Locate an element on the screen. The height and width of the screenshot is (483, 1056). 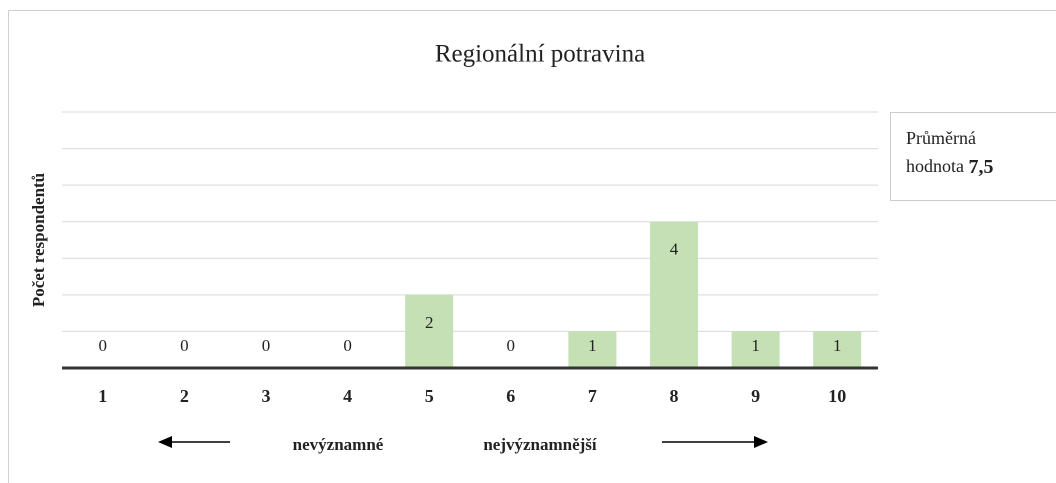
x-tick-label: 1 is located at coordinates (102, 396).